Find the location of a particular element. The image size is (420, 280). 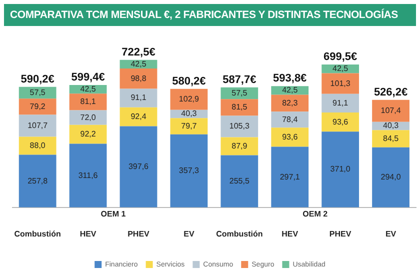

data-label: 107,7 is located at coordinates (38, 125).